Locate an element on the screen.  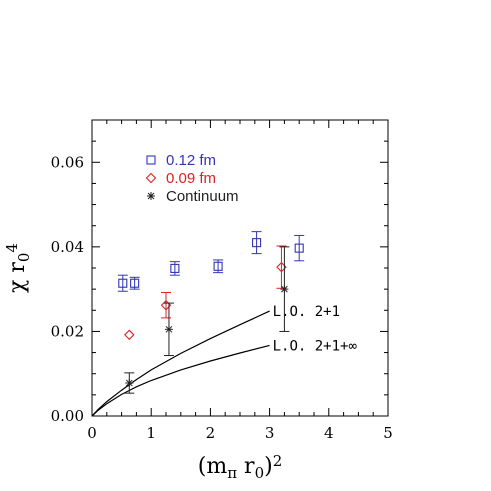
legend-item: 0.09 fm is located at coordinates (180, 178).